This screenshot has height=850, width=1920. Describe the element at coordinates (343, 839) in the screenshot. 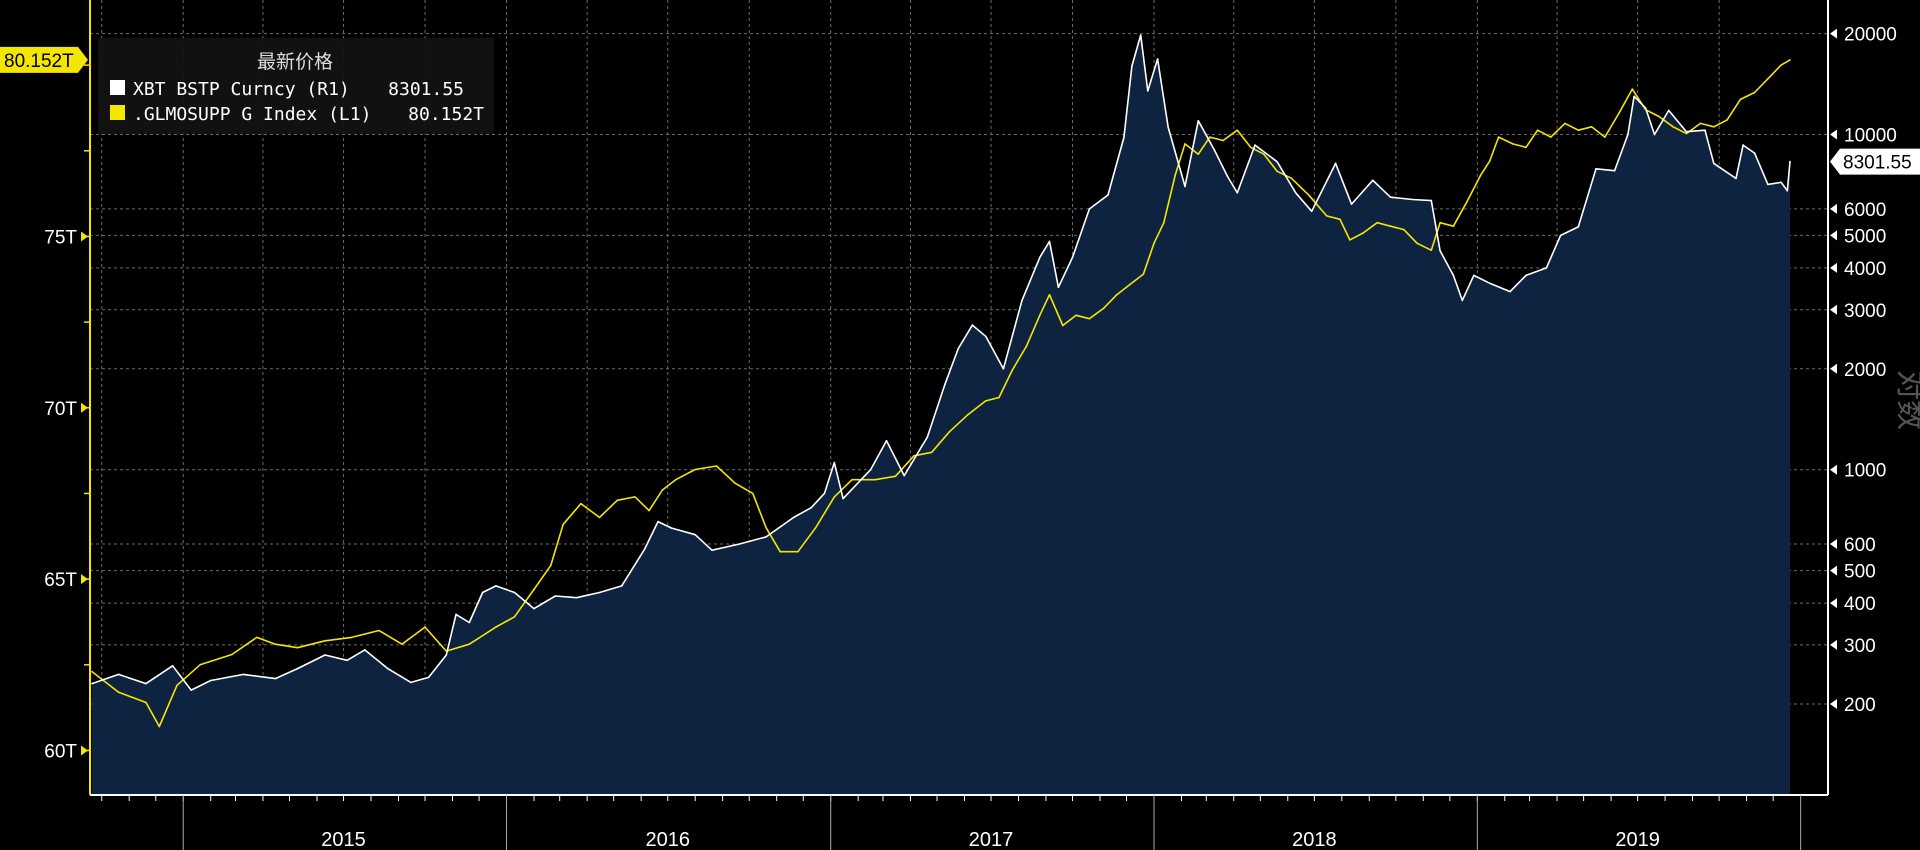

I see `x-axis-year-label: 2015` at that location.